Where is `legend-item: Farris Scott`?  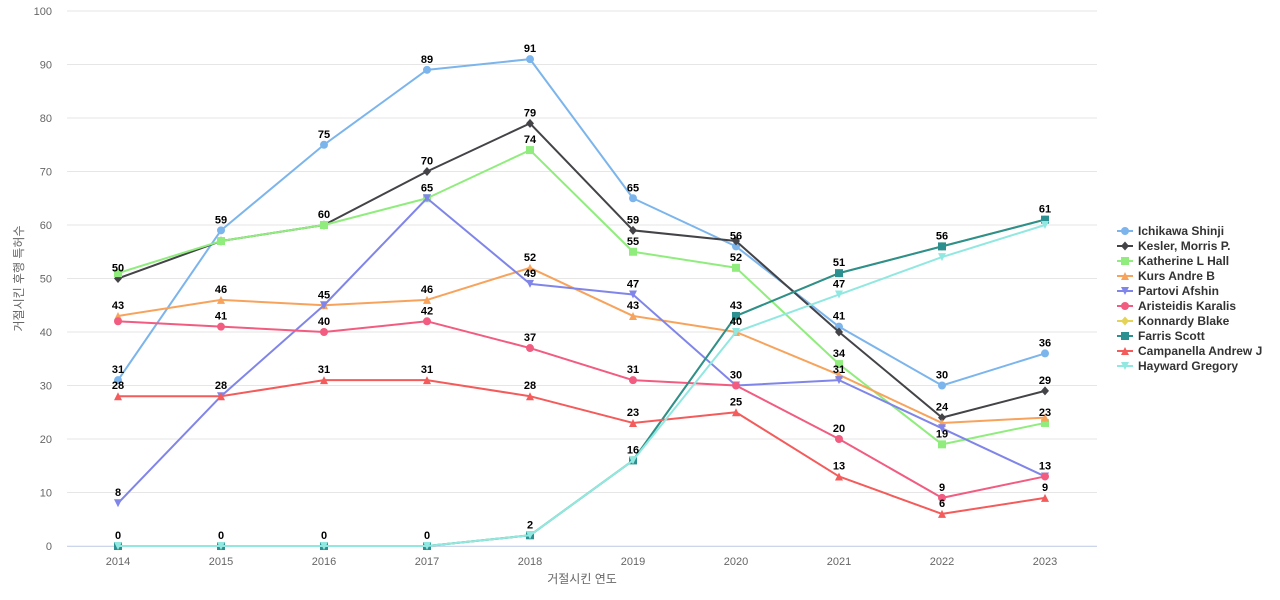
legend-item: Farris Scott is located at coordinates (1161, 336).